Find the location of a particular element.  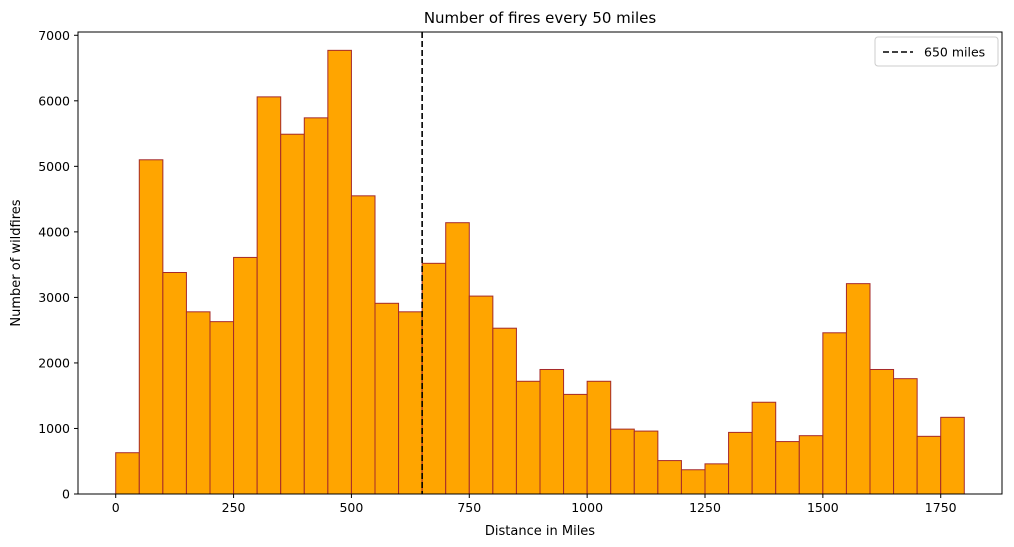

x-tick-label: 0 is located at coordinates (116, 507).